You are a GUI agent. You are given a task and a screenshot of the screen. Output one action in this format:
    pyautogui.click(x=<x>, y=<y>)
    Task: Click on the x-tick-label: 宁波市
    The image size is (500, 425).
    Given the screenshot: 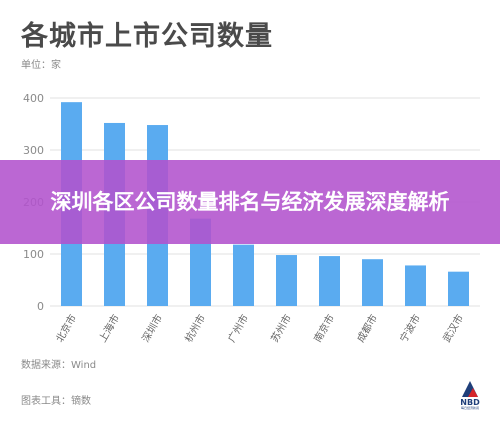 What is the action you would take?
    pyautogui.click(x=410, y=328)
    